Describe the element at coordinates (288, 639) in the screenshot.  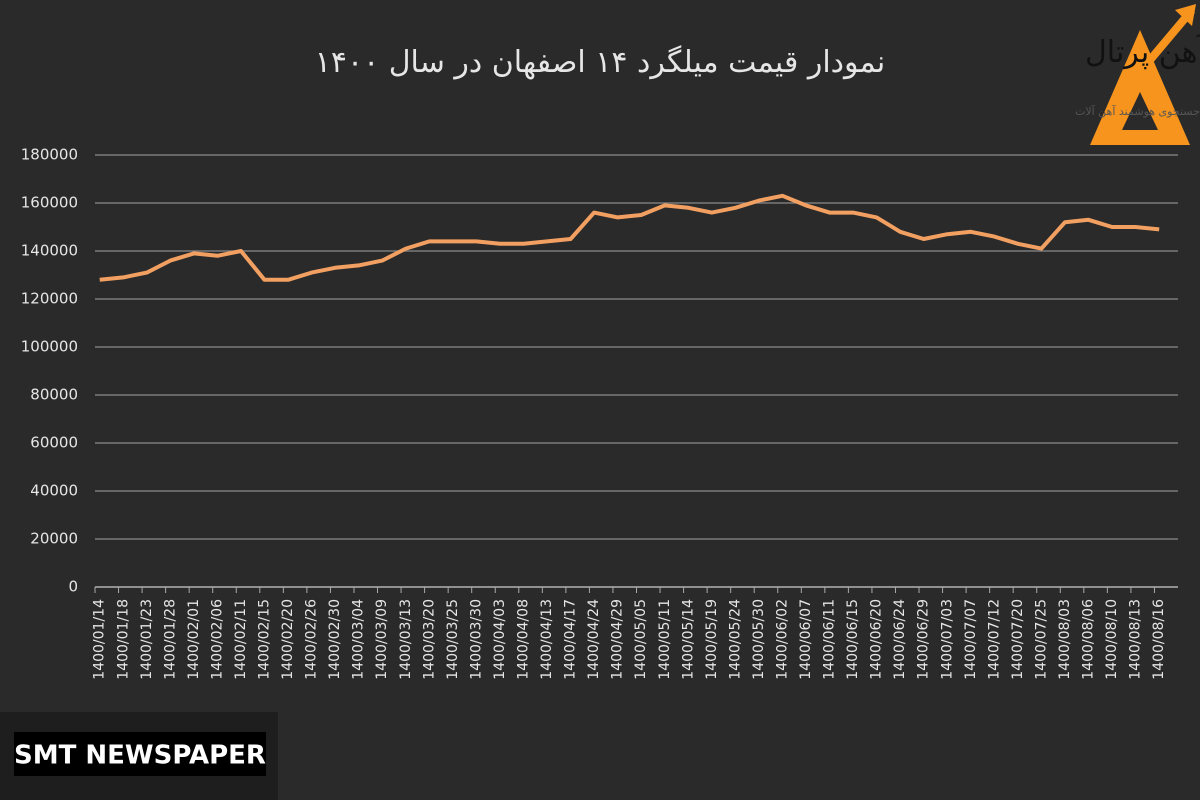
I see `x-tick-label: 1400/02/20` at that location.